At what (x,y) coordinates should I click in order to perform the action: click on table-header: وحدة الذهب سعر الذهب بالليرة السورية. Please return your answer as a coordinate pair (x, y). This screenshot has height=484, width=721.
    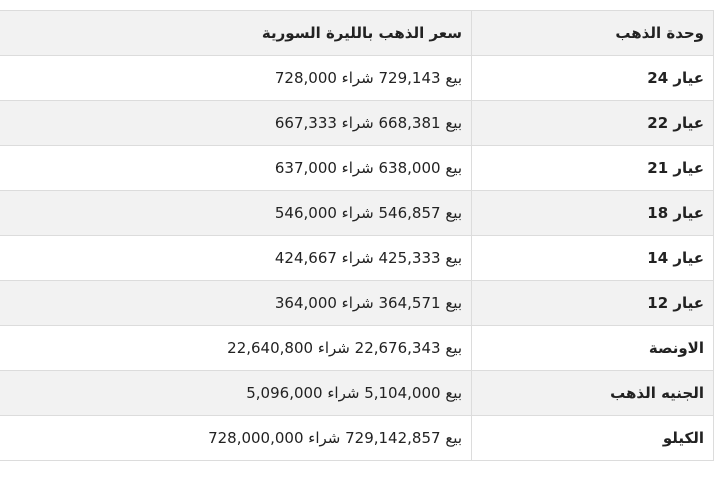
    Looking at the image, I should click on (357, 33).